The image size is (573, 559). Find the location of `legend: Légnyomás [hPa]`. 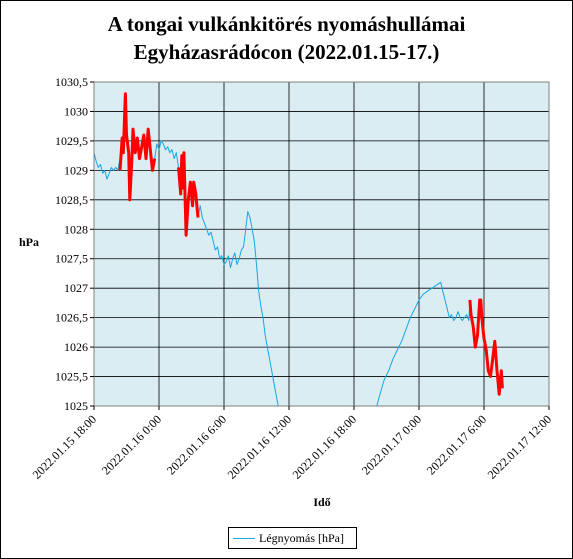

legend: Légnyomás [hPa] is located at coordinates (292, 538).